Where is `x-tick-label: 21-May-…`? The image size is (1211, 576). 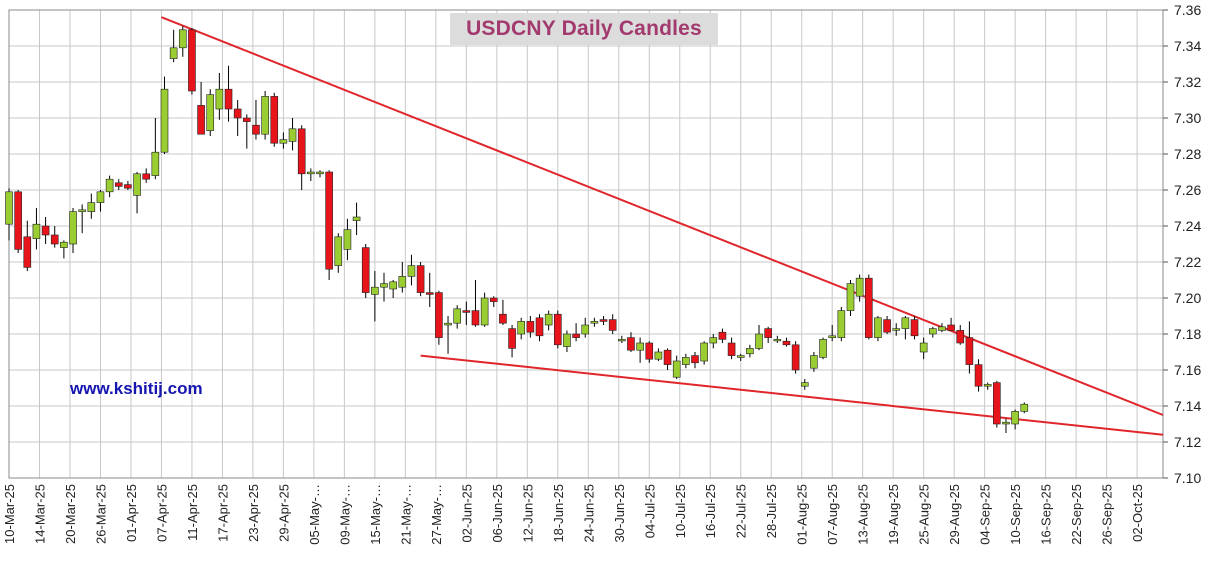
x-tick-label: 21-May-… is located at coordinates (405, 514).